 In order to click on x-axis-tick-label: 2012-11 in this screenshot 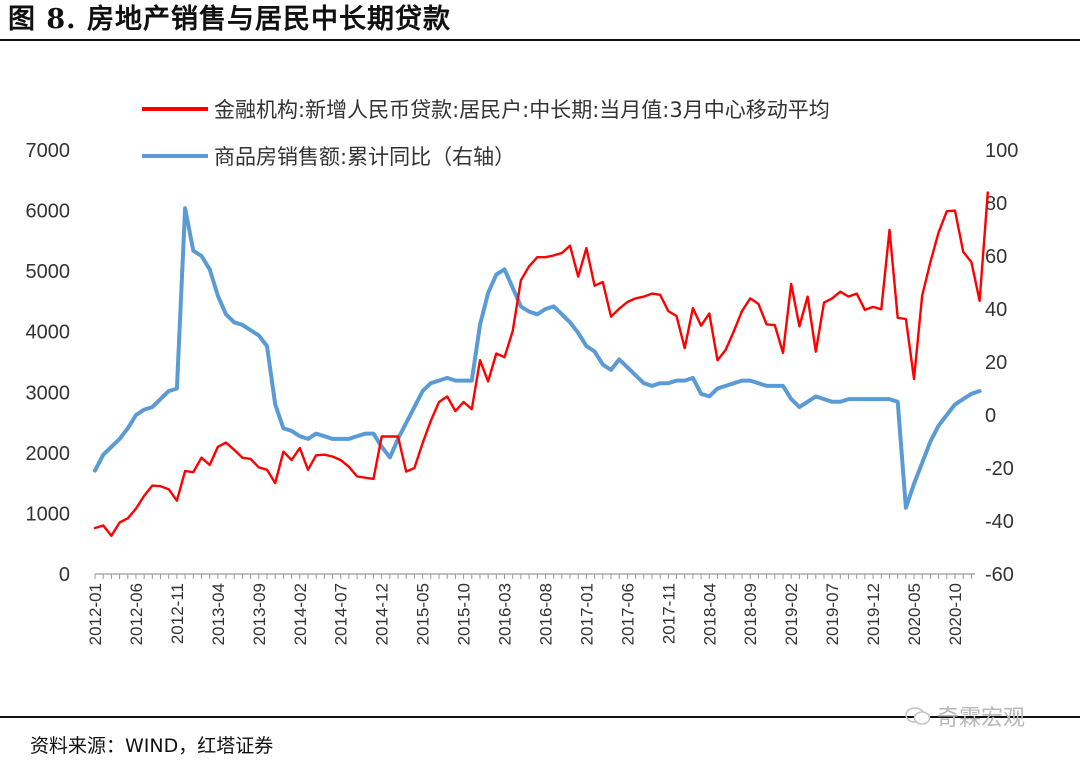, I will do `click(177, 613)`.